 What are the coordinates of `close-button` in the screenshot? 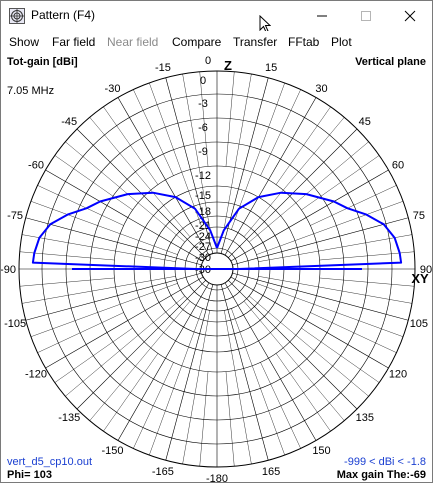 It's located at (410, 16).